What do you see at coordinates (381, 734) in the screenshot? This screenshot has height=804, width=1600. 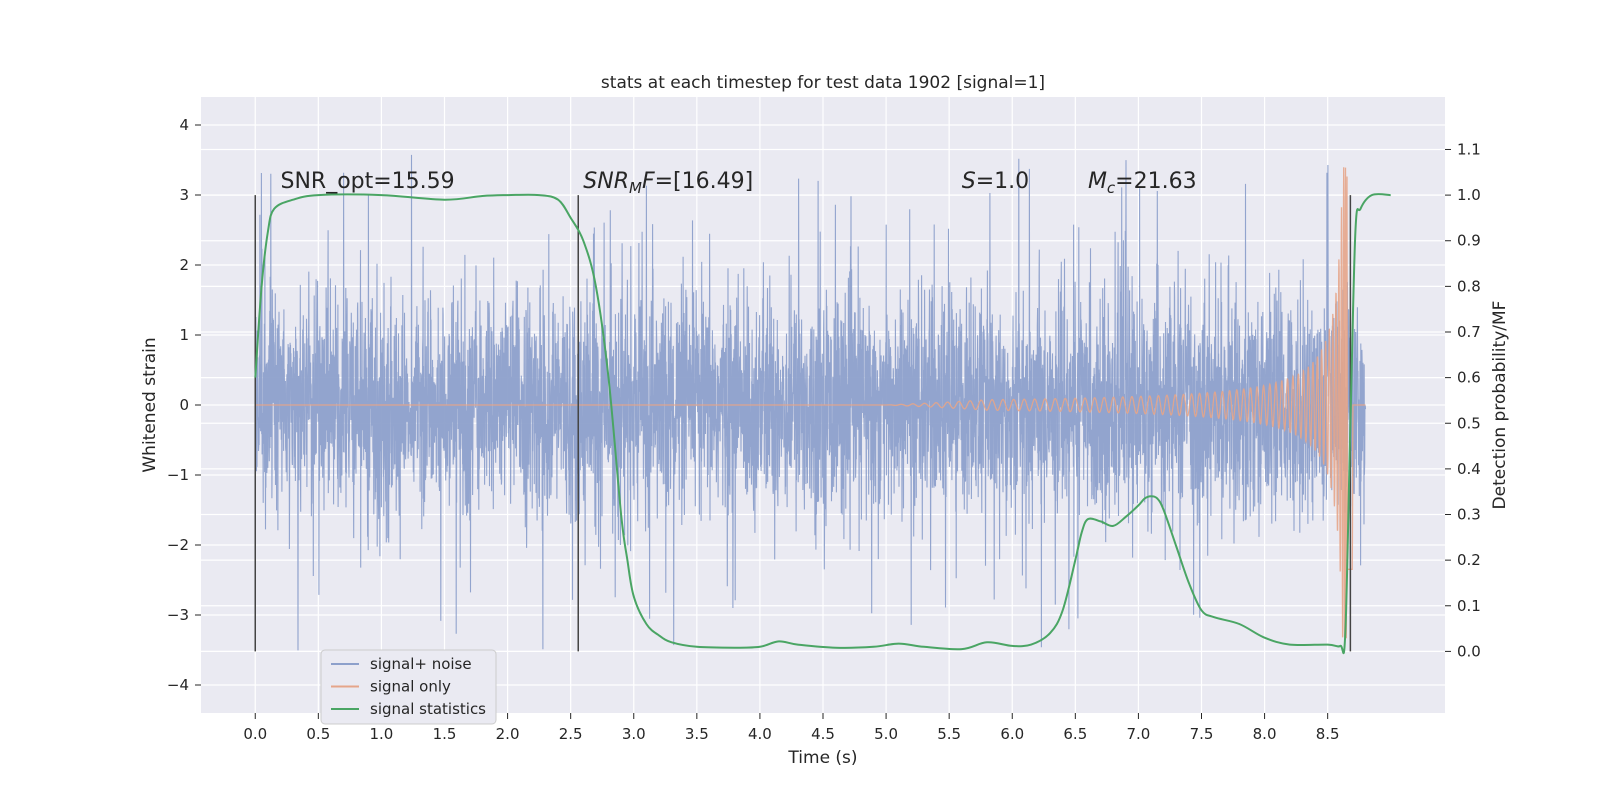 I see `x-tick-label: 1.0` at bounding box center [381, 734].